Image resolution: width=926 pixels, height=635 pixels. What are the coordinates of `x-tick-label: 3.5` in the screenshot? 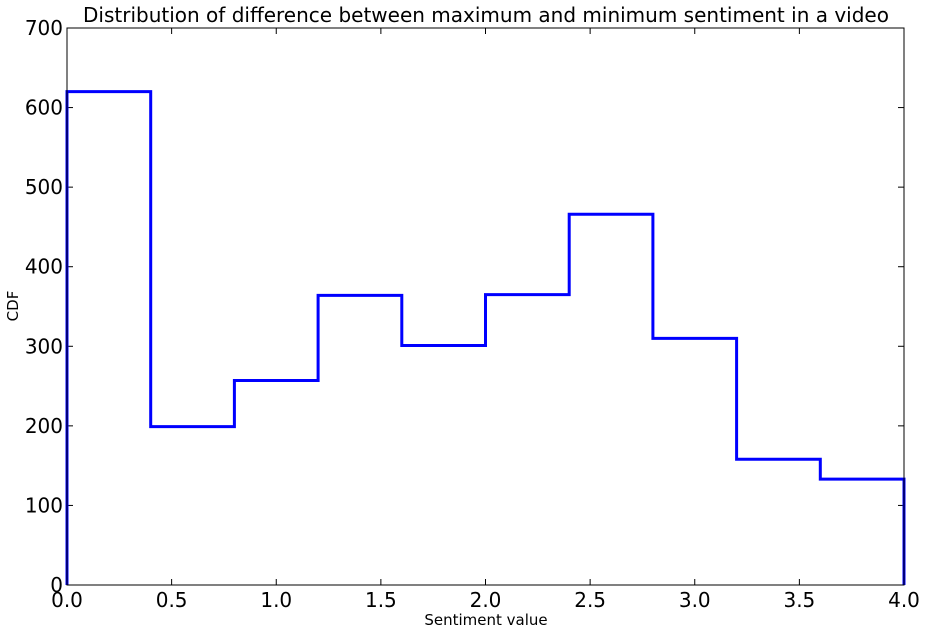 It's located at (799, 600).